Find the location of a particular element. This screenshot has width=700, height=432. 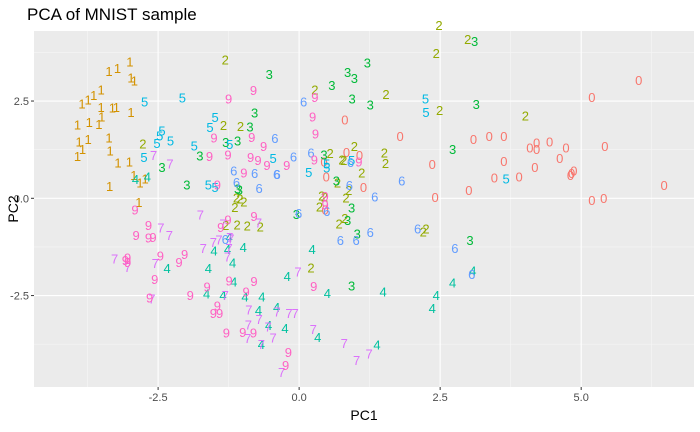

y-axis-title: PC2 is located at coordinates (13, 208).